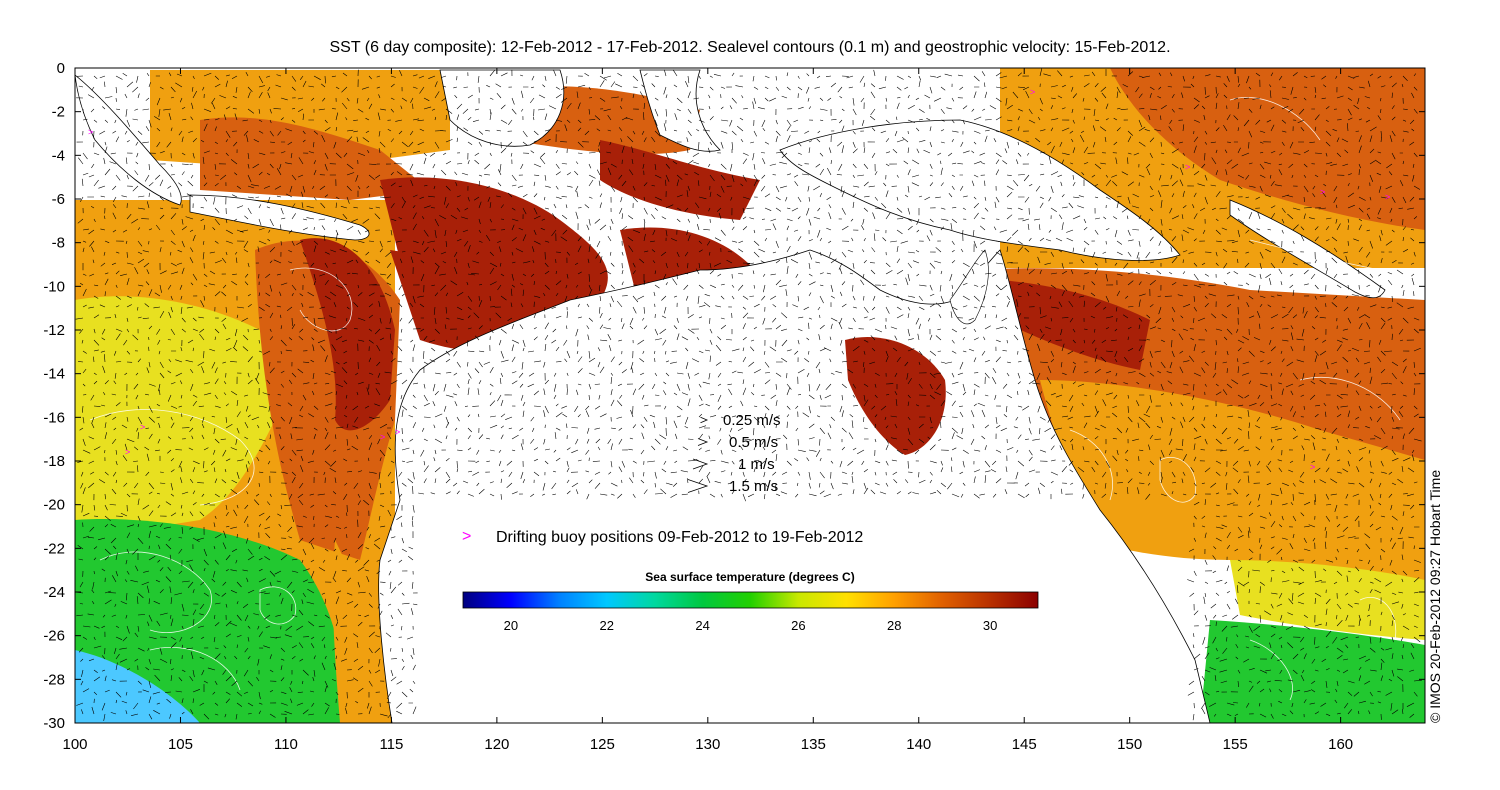 Image resolution: width=1500 pixels, height=790 pixels. What do you see at coordinates (1267, 149) in the screenshot?
I see `sst-pacific-hot` at bounding box center [1267, 149].